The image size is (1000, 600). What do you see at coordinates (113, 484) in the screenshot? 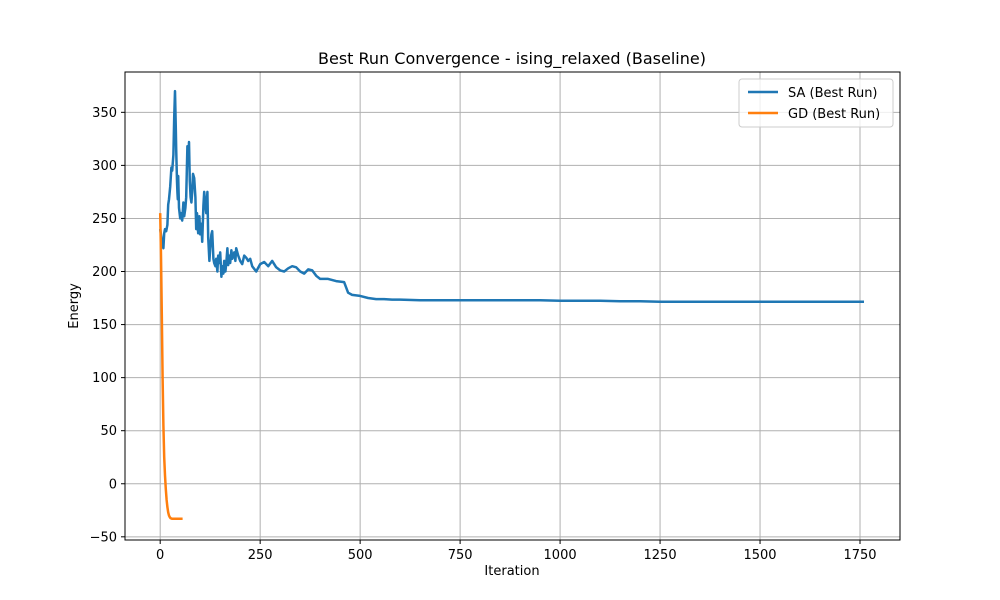
I see `y-tick-label: 0` at bounding box center [113, 484].